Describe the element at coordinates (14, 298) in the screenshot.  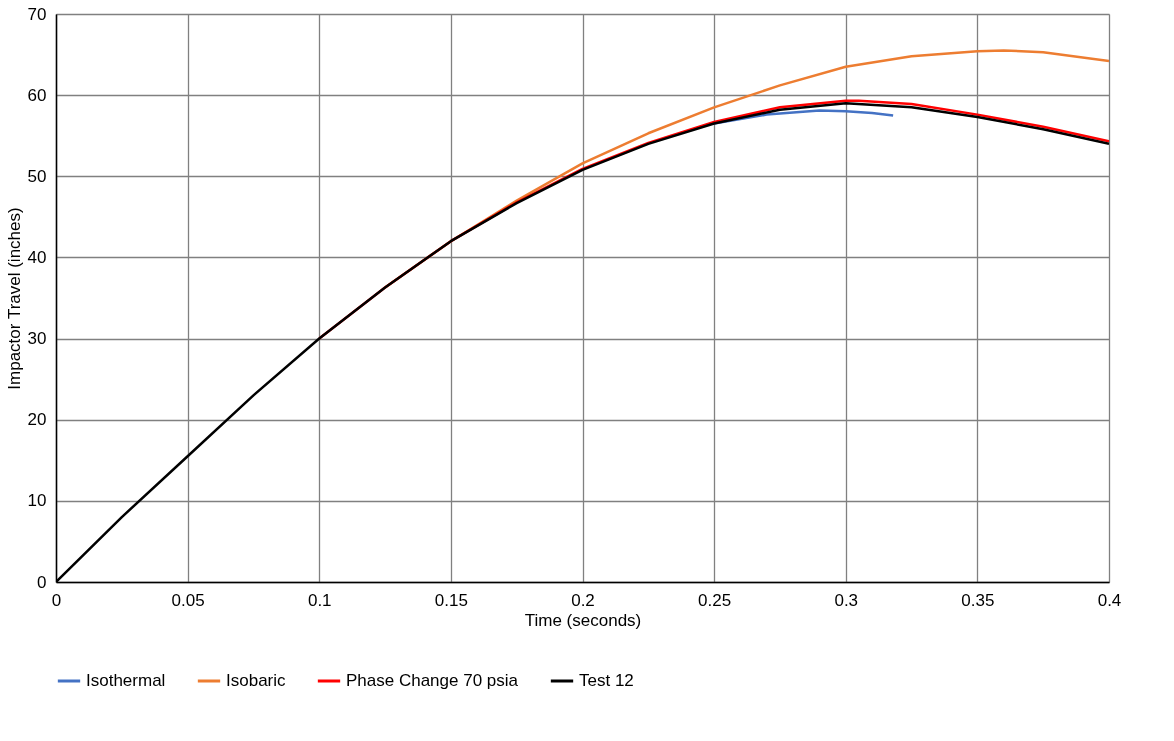
I see `y-axis-title: Impactor Travel (inches)` at that location.